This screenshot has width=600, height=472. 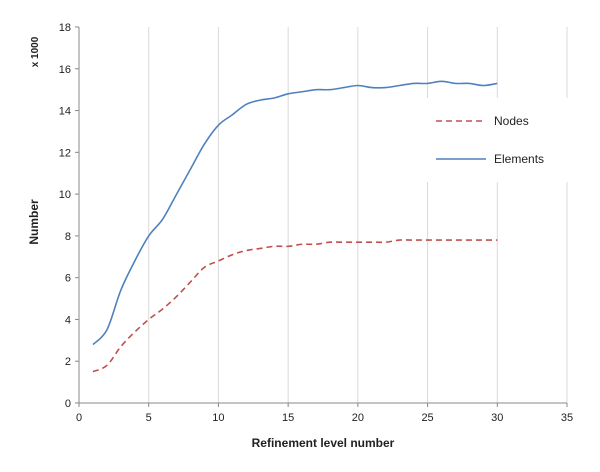 I want to click on x-tick-label: 15, so click(x=288, y=418).